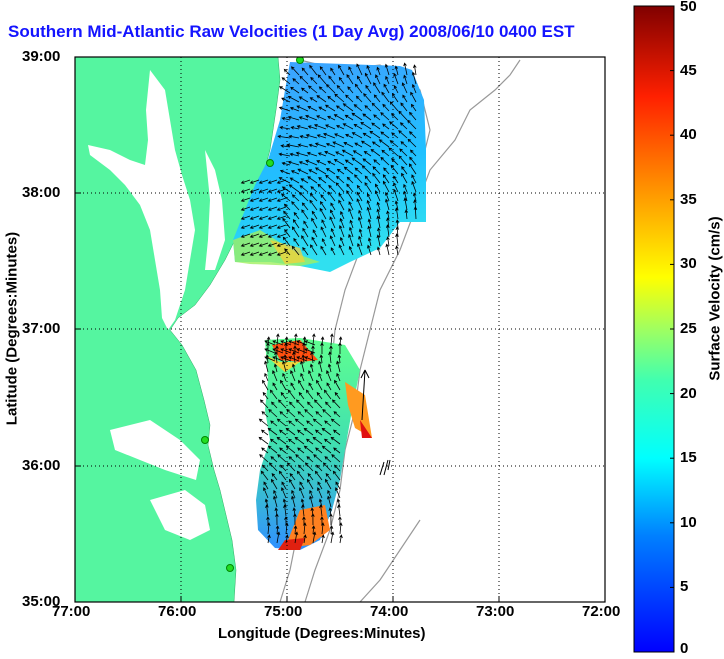 The image size is (724, 659). What do you see at coordinates (688, 199) in the screenshot?
I see `colorbar-tick-label: 35` at bounding box center [688, 199].